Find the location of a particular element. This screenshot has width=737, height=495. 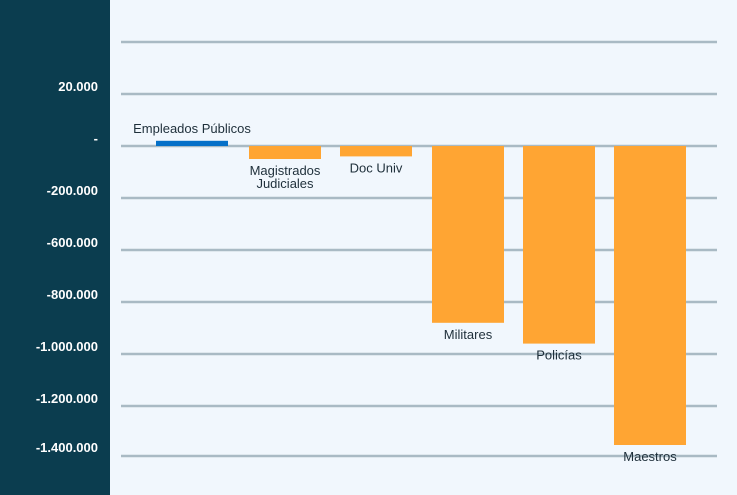

y-tick-label: -200.000 is located at coordinates (72, 190).